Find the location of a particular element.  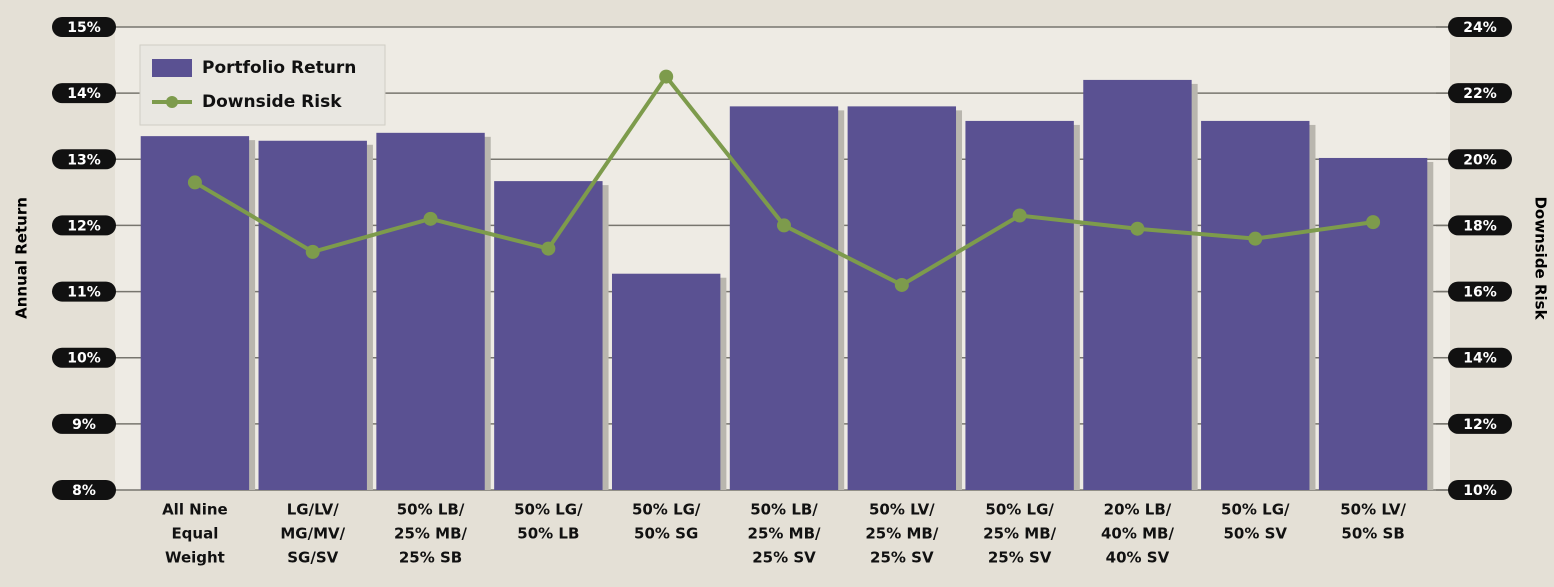

y-tick-label: 13% is located at coordinates (84, 160).